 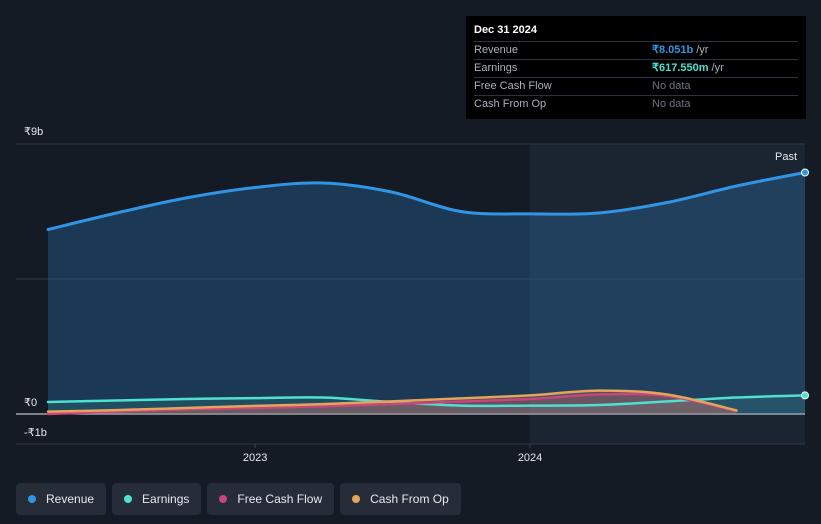 I want to click on legend-item-free-cash-flow: Free Cash Flow, so click(x=271, y=499).